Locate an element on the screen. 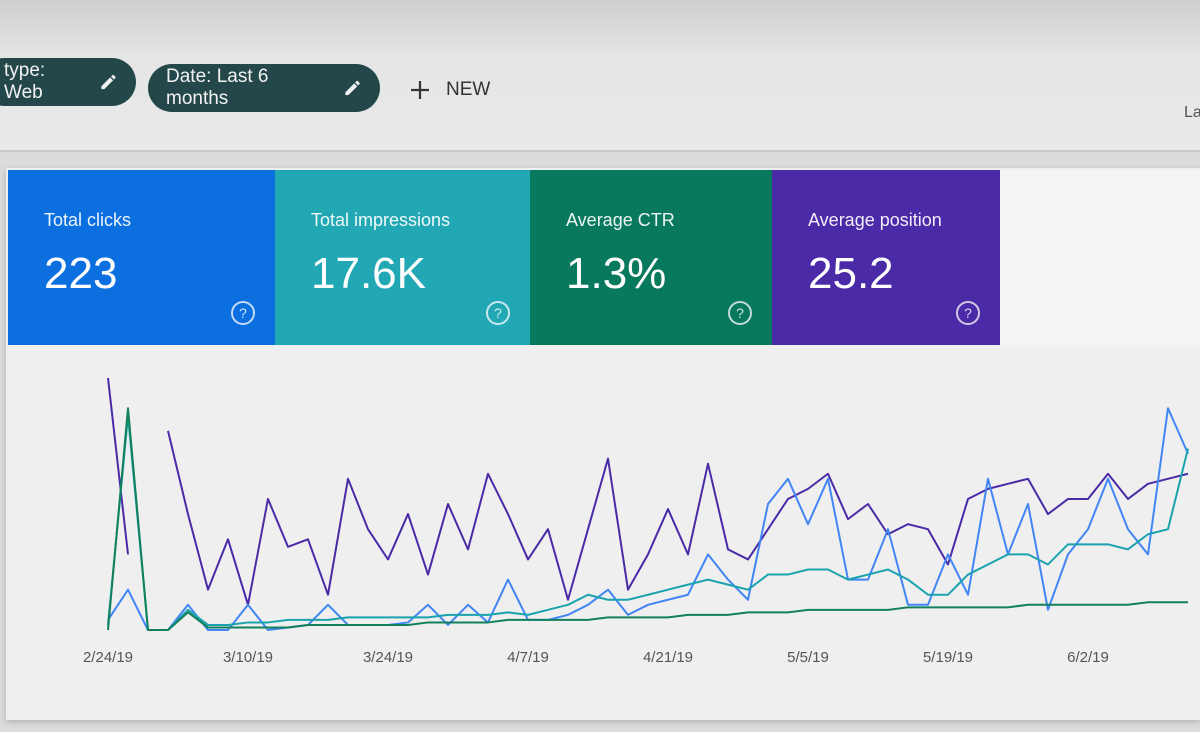 The height and width of the screenshot is (732, 1200). x-tick-label: 4/21/19 is located at coordinates (668, 657).